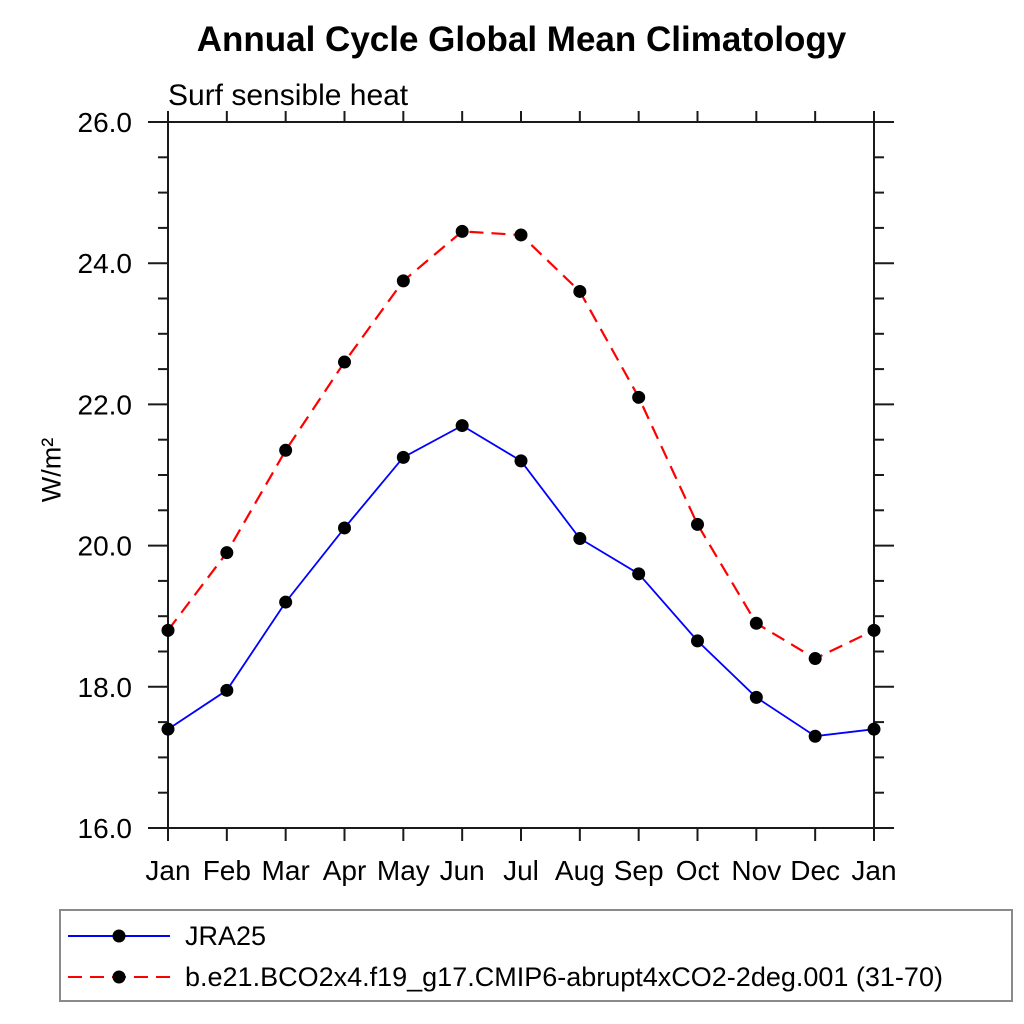  What do you see at coordinates (756, 870) in the screenshot?
I see `x-tick-label: Nov` at bounding box center [756, 870].